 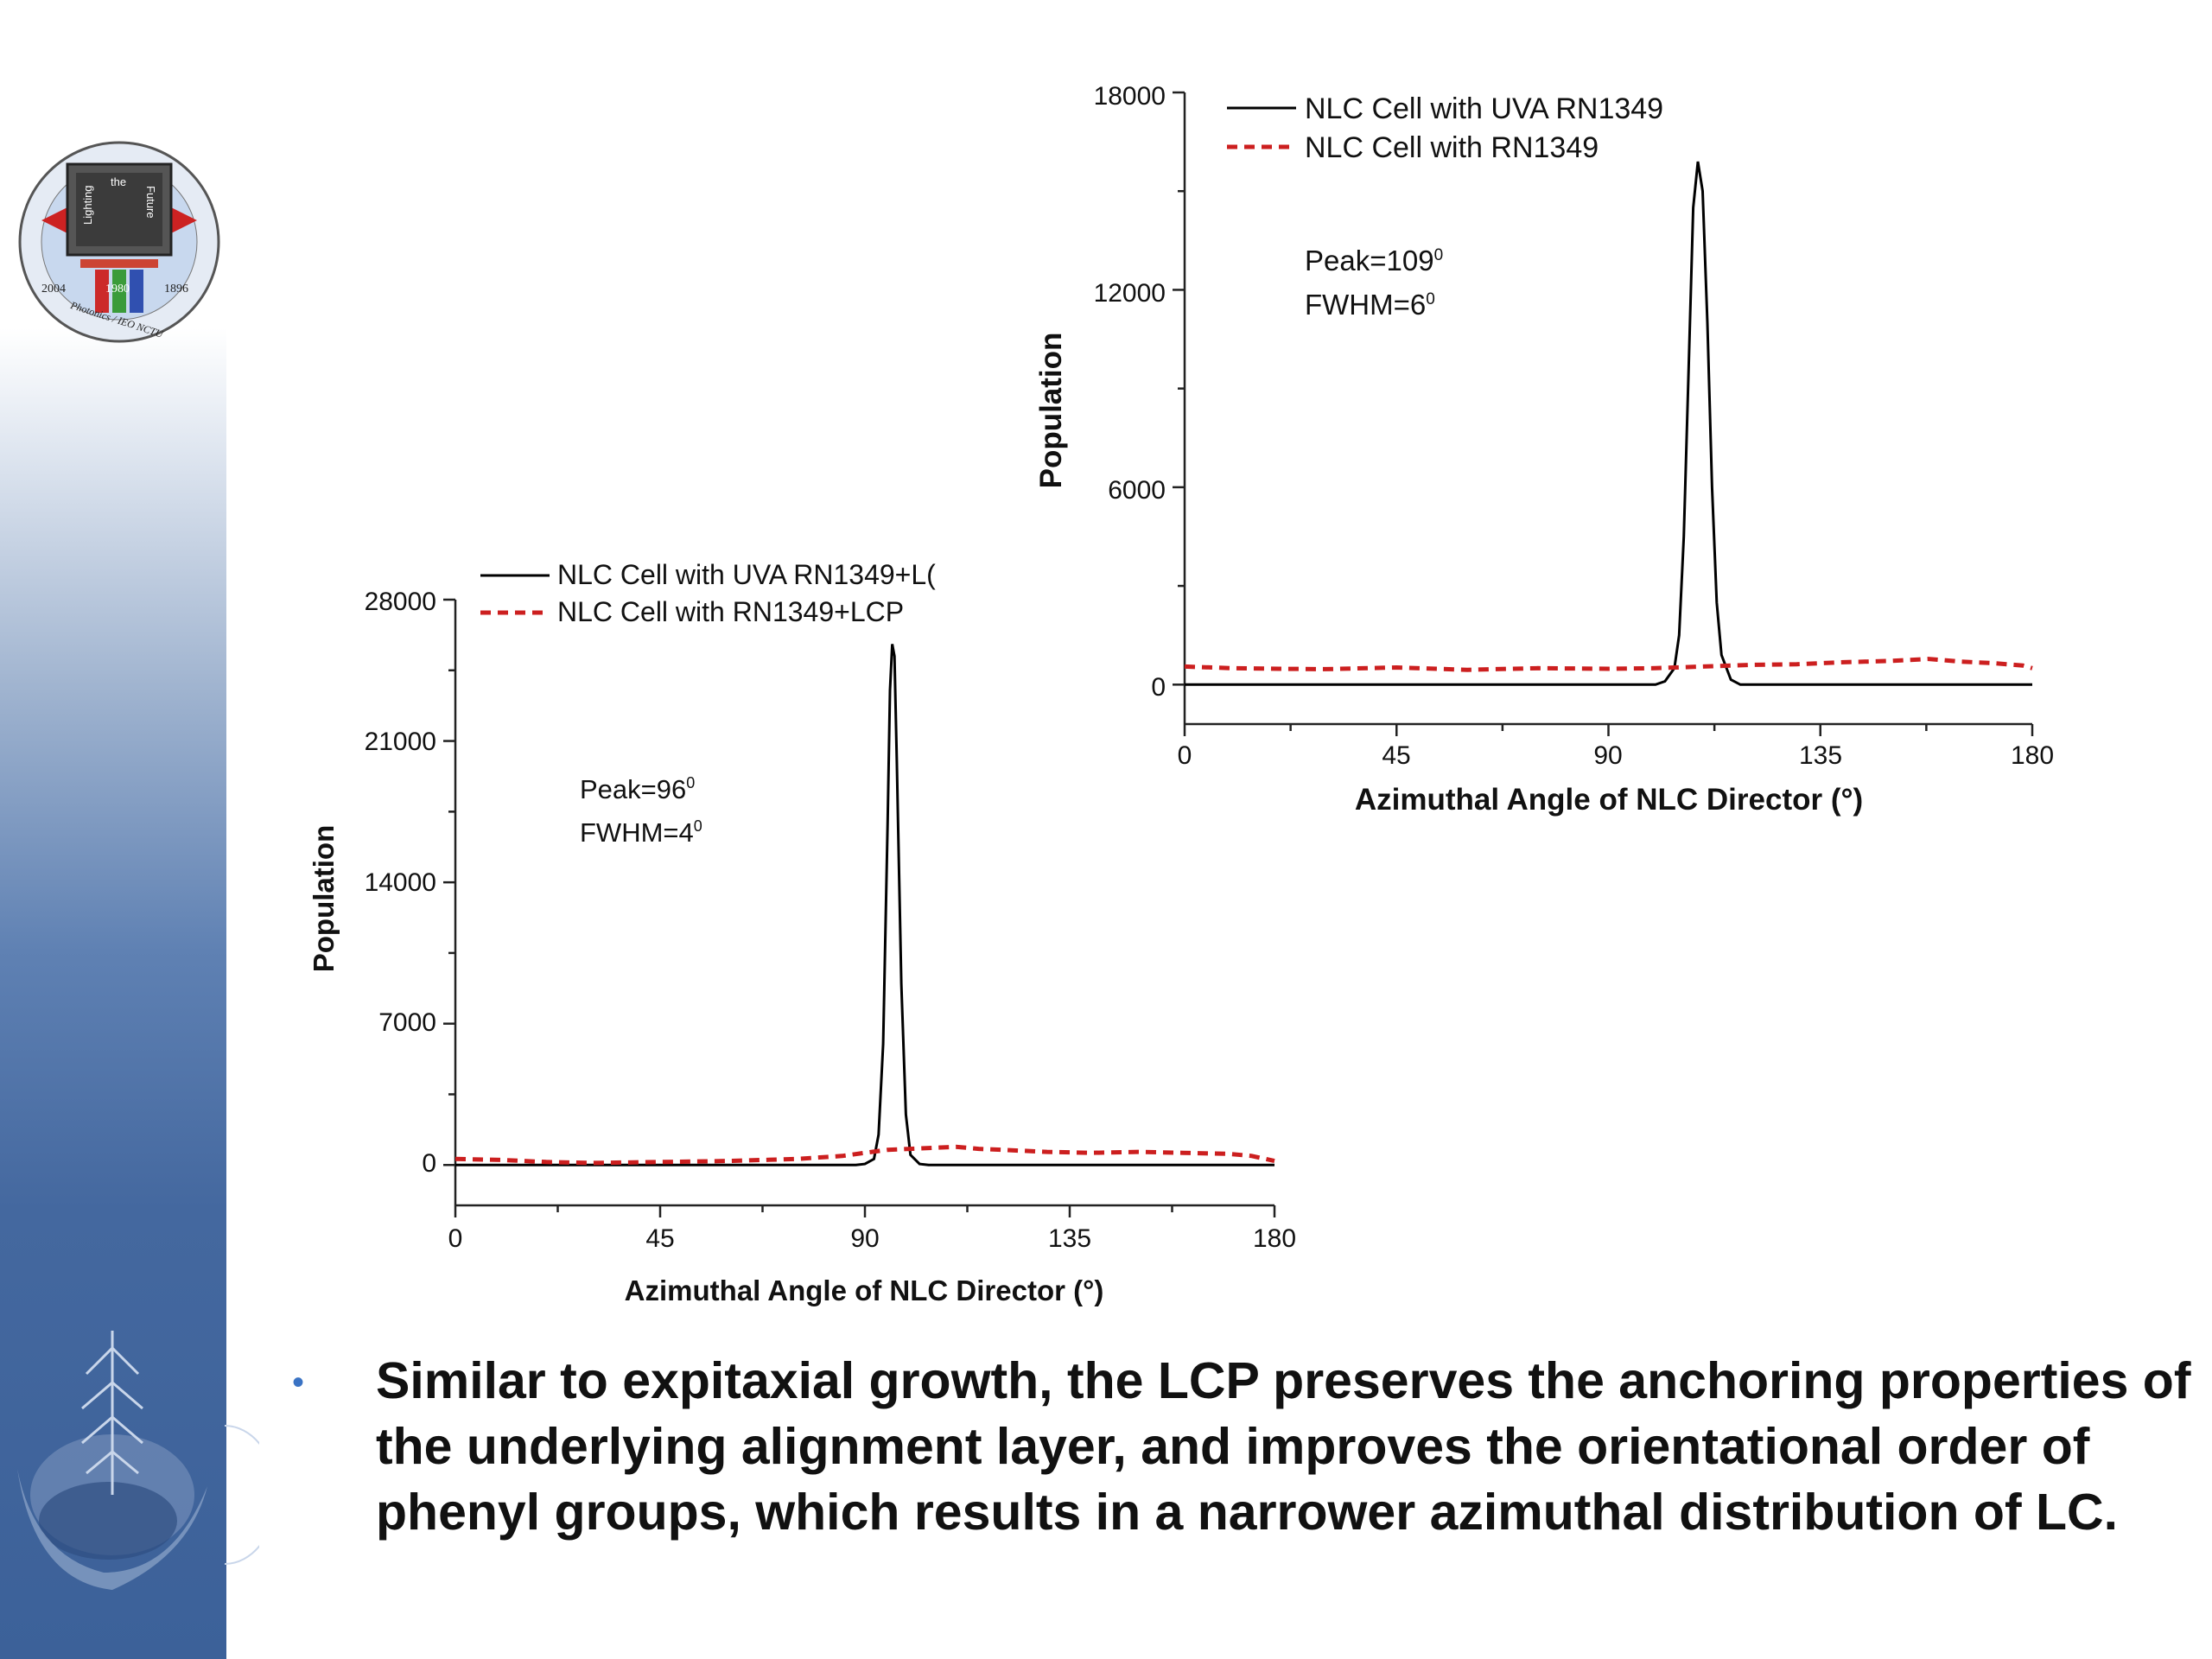 What do you see at coordinates (400, 742) in the screenshot?
I see `chart1-y-tick-label: 21000` at bounding box center [400, 742].